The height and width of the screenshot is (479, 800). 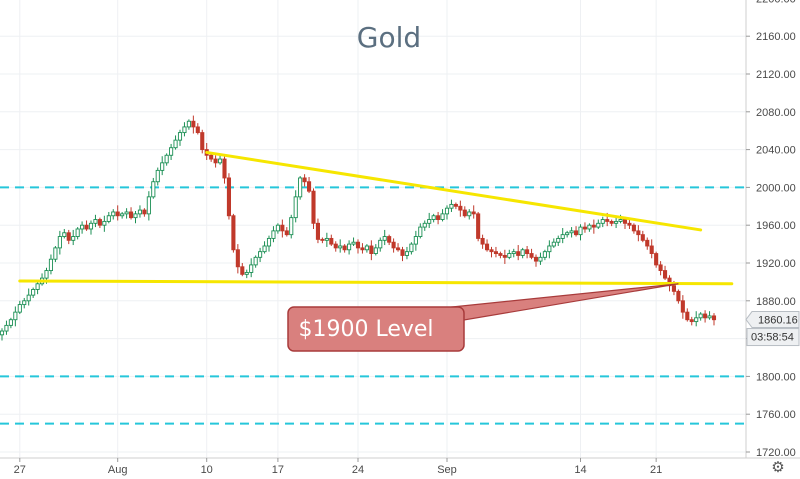 I want to click on y-tick-label: 2080.00, so click(x=776, y=113).